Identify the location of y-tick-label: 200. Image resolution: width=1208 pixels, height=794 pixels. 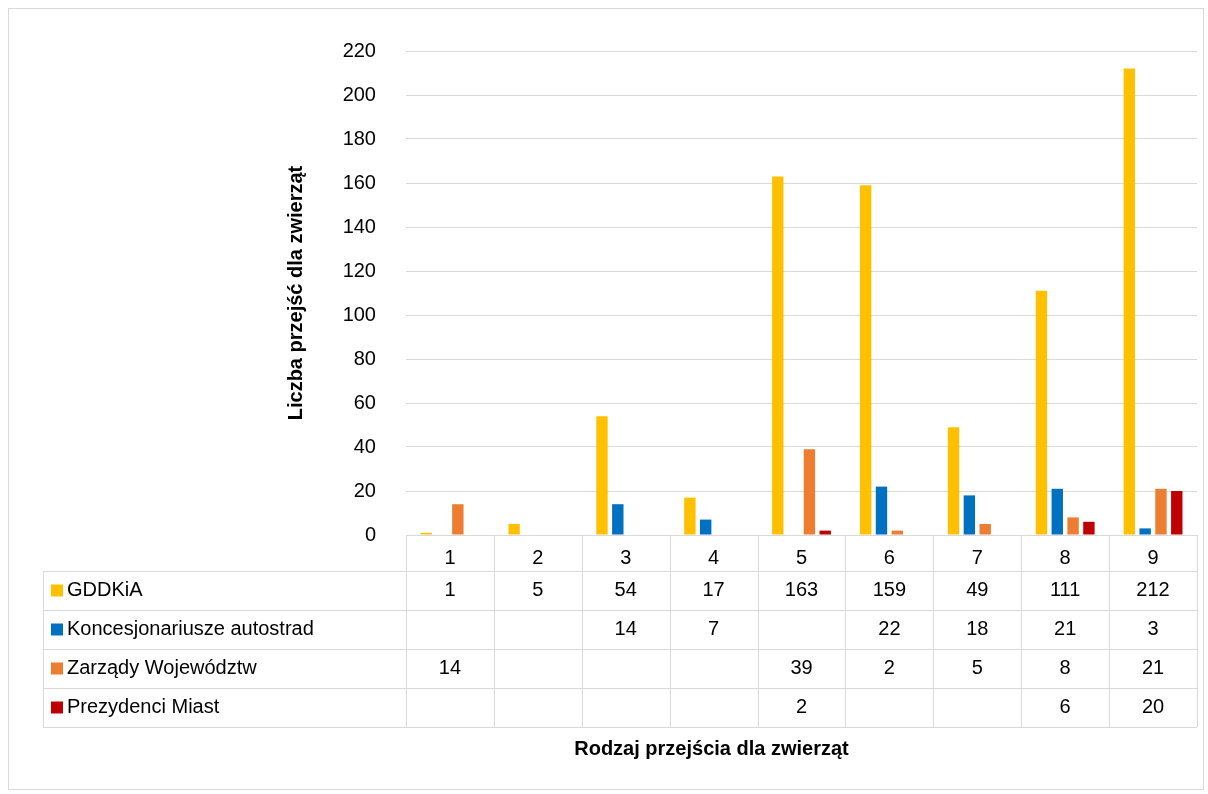
(359, 93).